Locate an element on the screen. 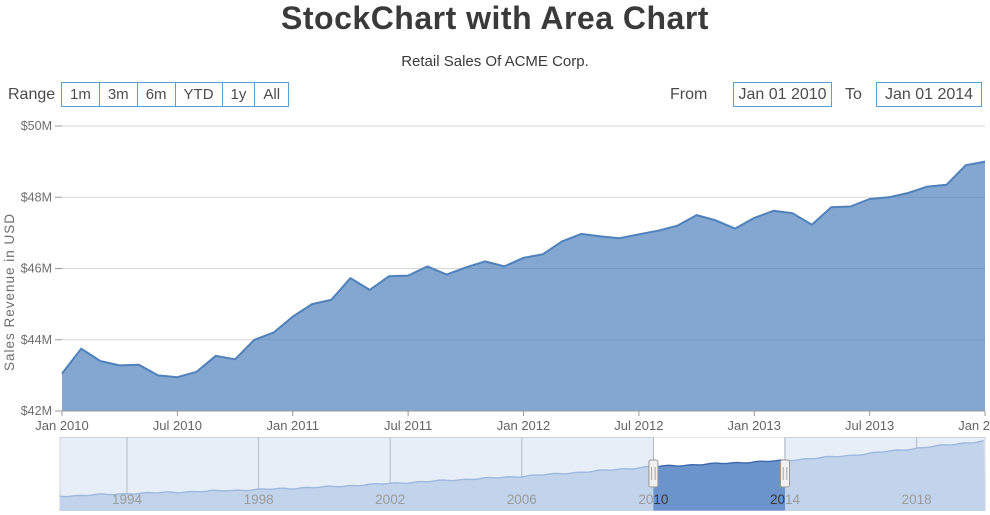 This screenshot has width=990, height=515. nav-year-label: 2002 is located at coordinates (390, 499).